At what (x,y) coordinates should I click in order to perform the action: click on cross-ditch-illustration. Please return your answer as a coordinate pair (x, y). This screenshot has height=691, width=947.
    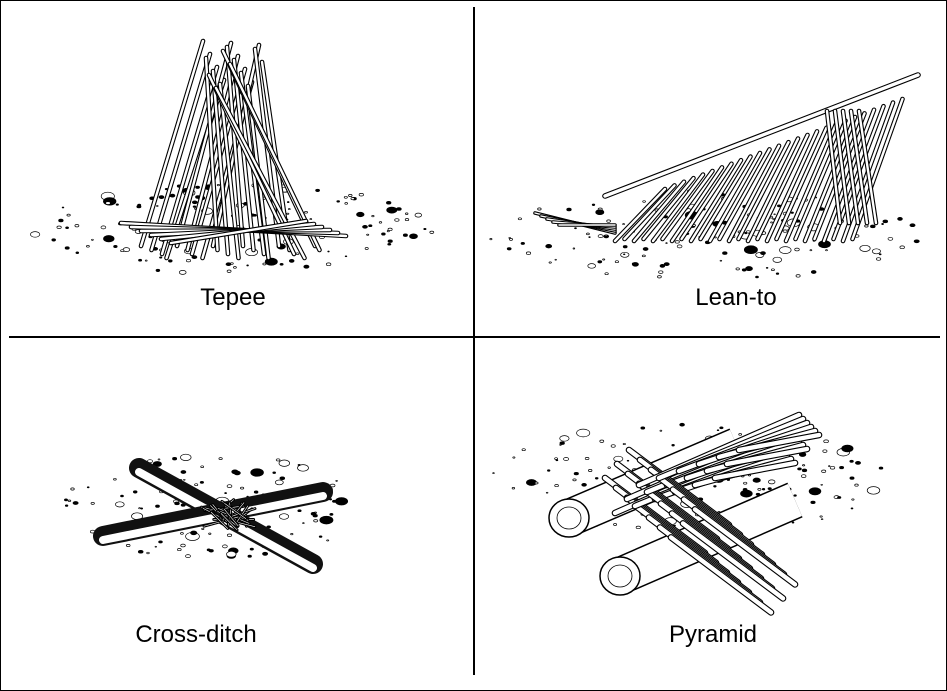
    Looking at the image, I should click on (206, 513).